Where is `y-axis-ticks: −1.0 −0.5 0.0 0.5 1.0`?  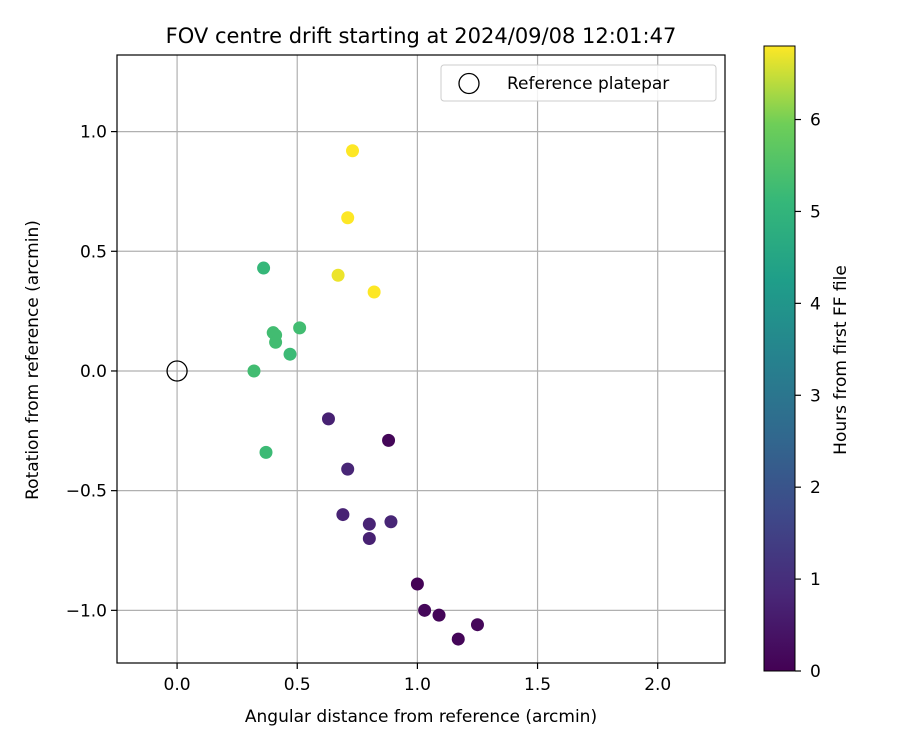
y-axis-ticks: −1.0 −0.5 0.0 0.5 1.0 is located at coordinates (91, 372).